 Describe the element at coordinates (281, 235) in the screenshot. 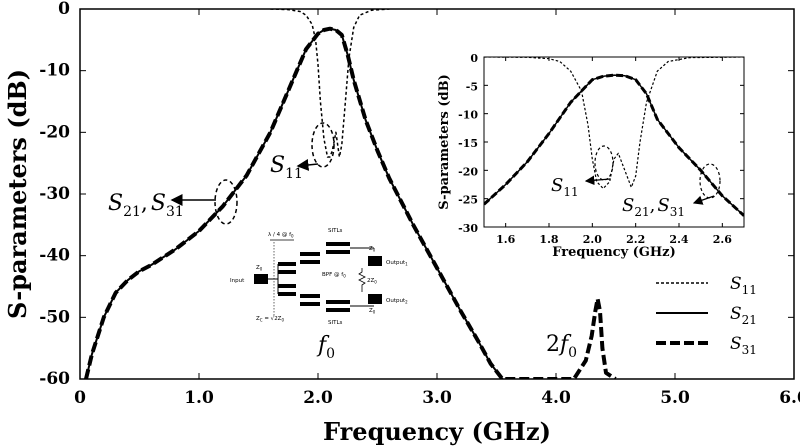

I see `schem-lambda: λ / 4 @ f0` at that location.